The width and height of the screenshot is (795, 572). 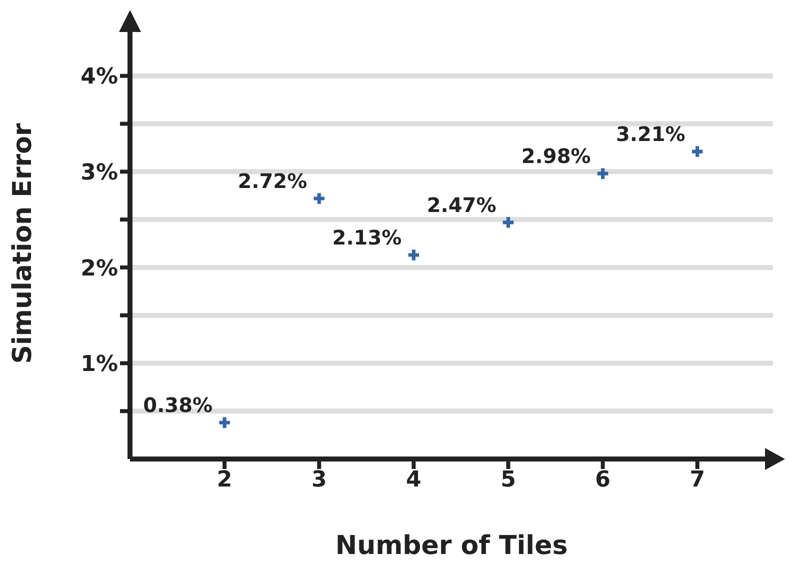 I want to click on y-tick-label: 1%, so click(x=99, y=365).